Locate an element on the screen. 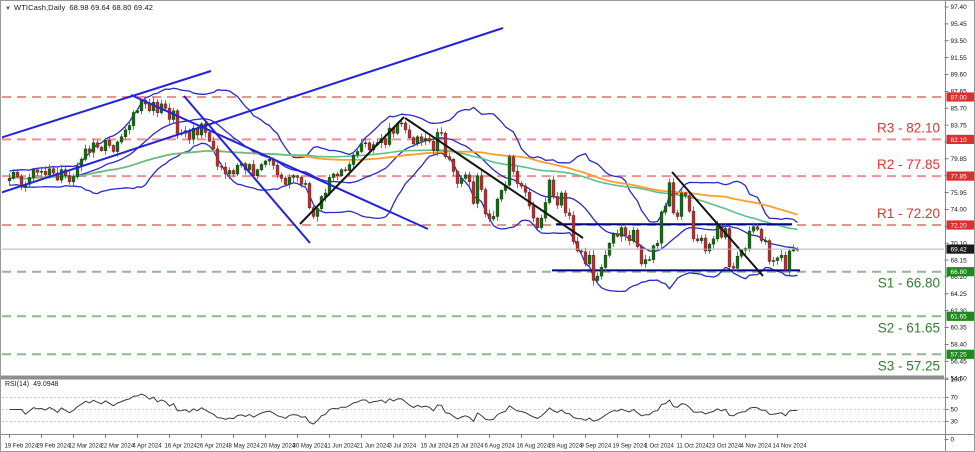 Image resolution: width=975 pixels, height=452 pixels. rsi-tick-label: 100 is located at coordinates (956, 380).